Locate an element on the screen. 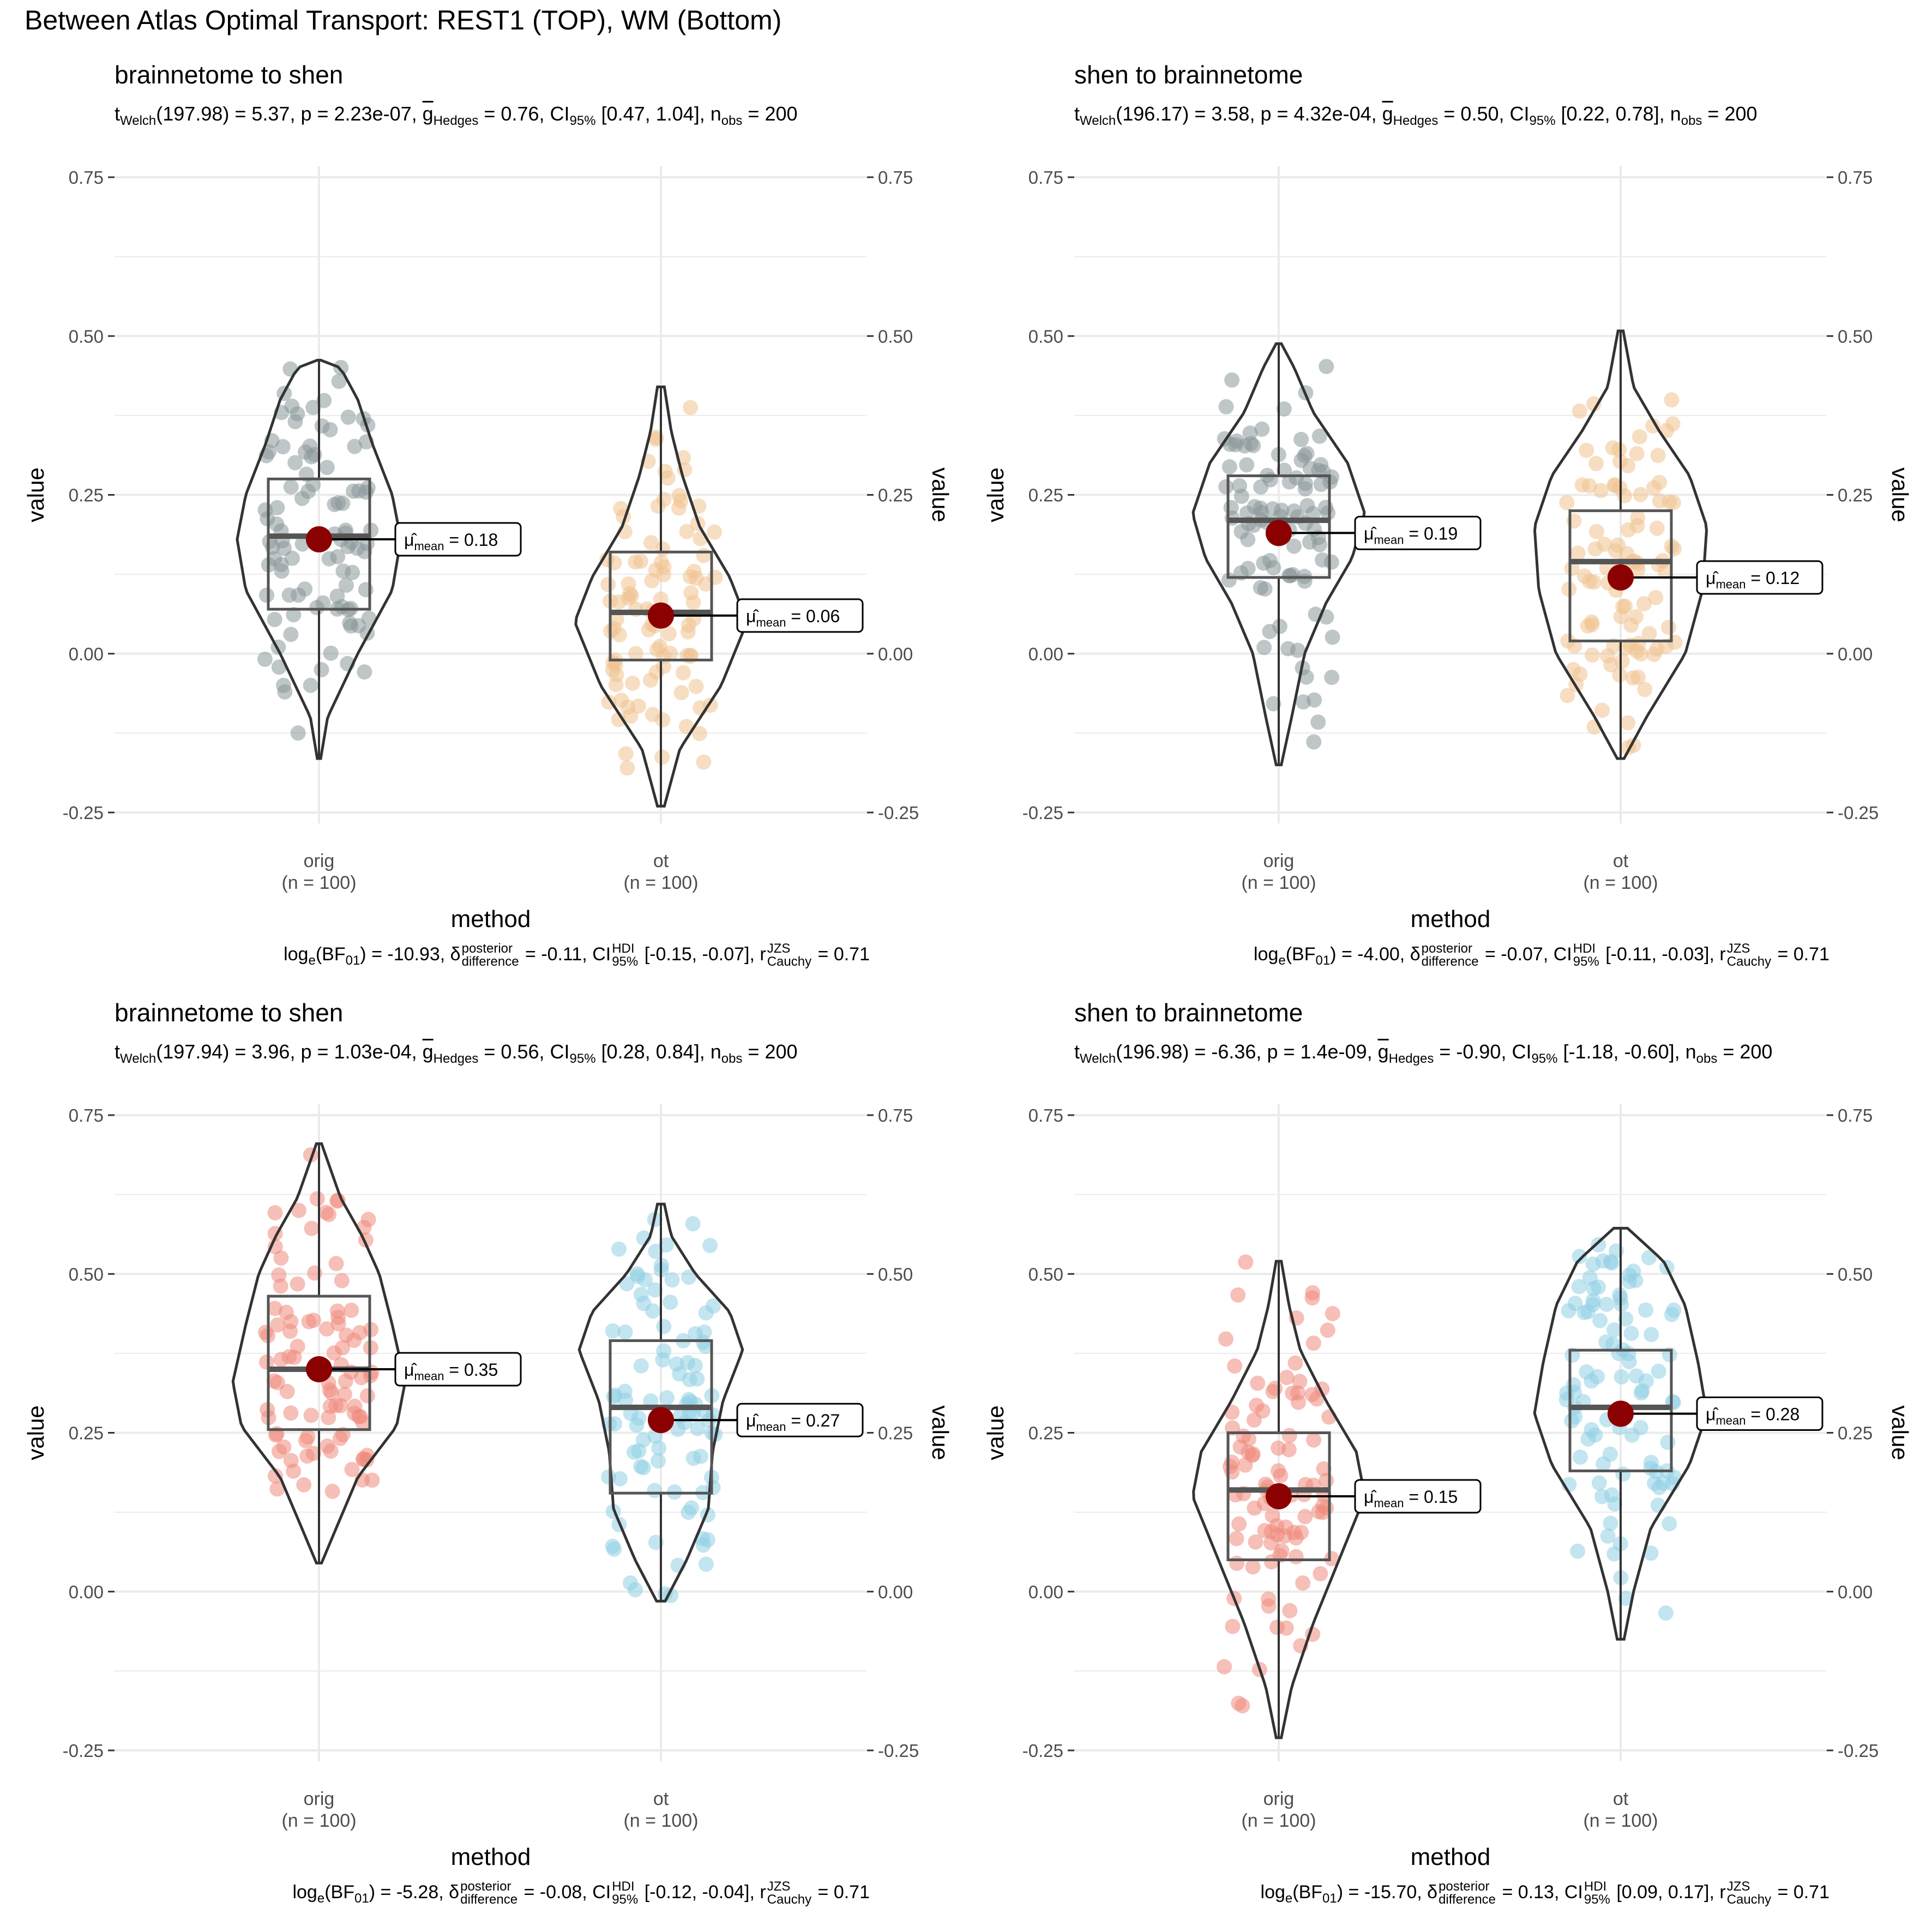  mean-dot is located at coordinates (1621, 1413).